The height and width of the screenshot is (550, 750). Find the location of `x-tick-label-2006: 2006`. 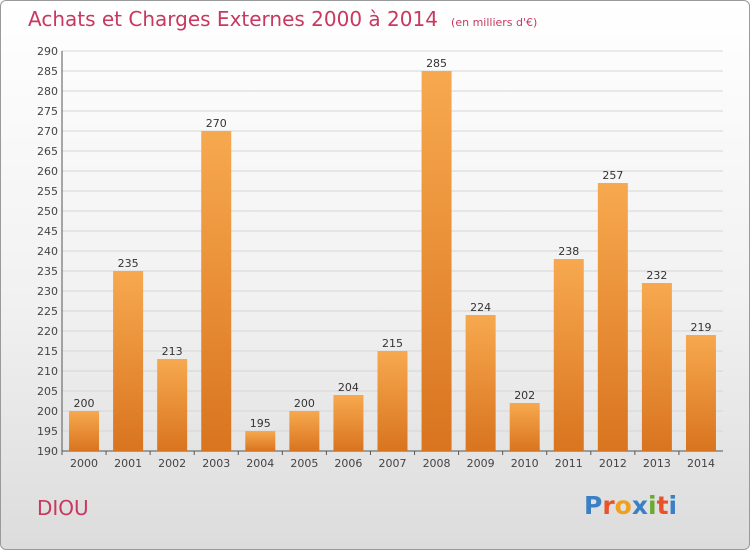

x-tick-label-2006: 2006 is located at coordinates (348, 463).